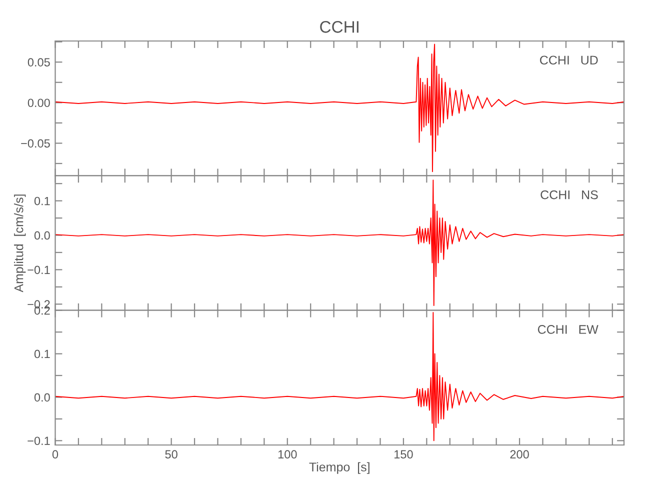 The width and height of the screenshot is (650, 500). I want to click on x-axis-title: Tiempo [s], so click(339, 468).